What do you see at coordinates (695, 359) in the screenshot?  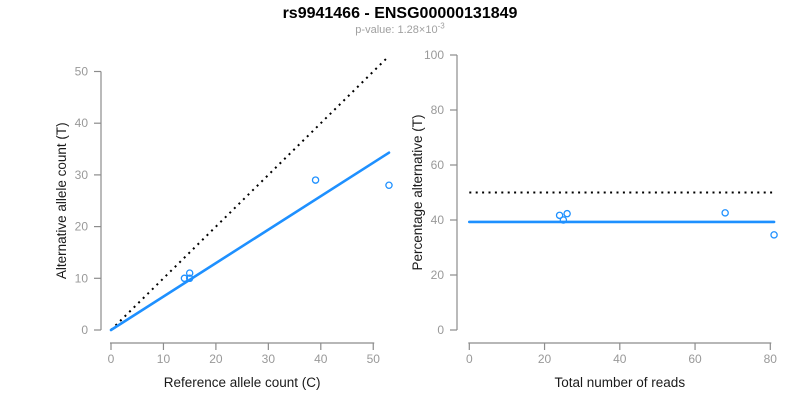 I see `x-tick-label: 60` at bounding box center [695, 359].